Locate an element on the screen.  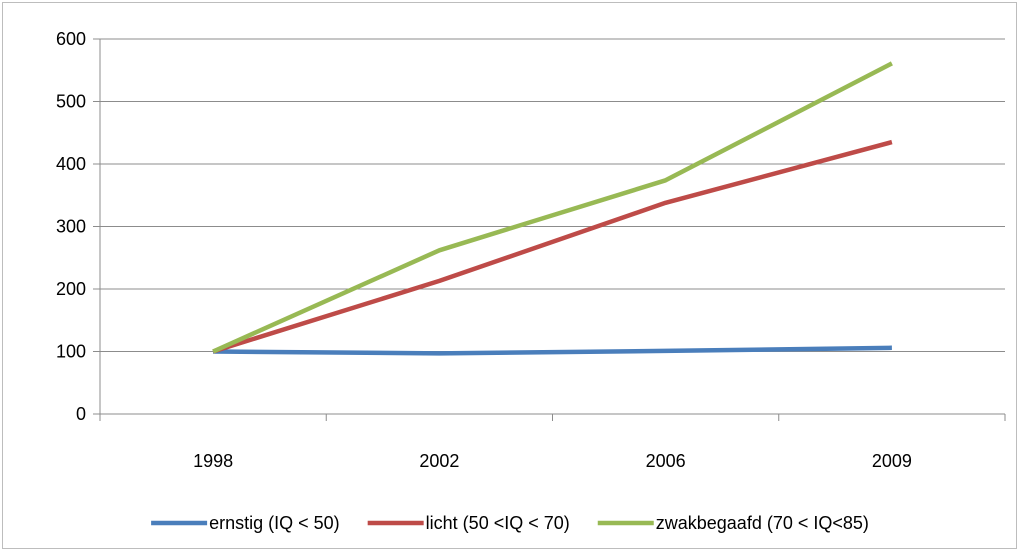
x-tick-label: 2002 is located at coordinates (439, 461).